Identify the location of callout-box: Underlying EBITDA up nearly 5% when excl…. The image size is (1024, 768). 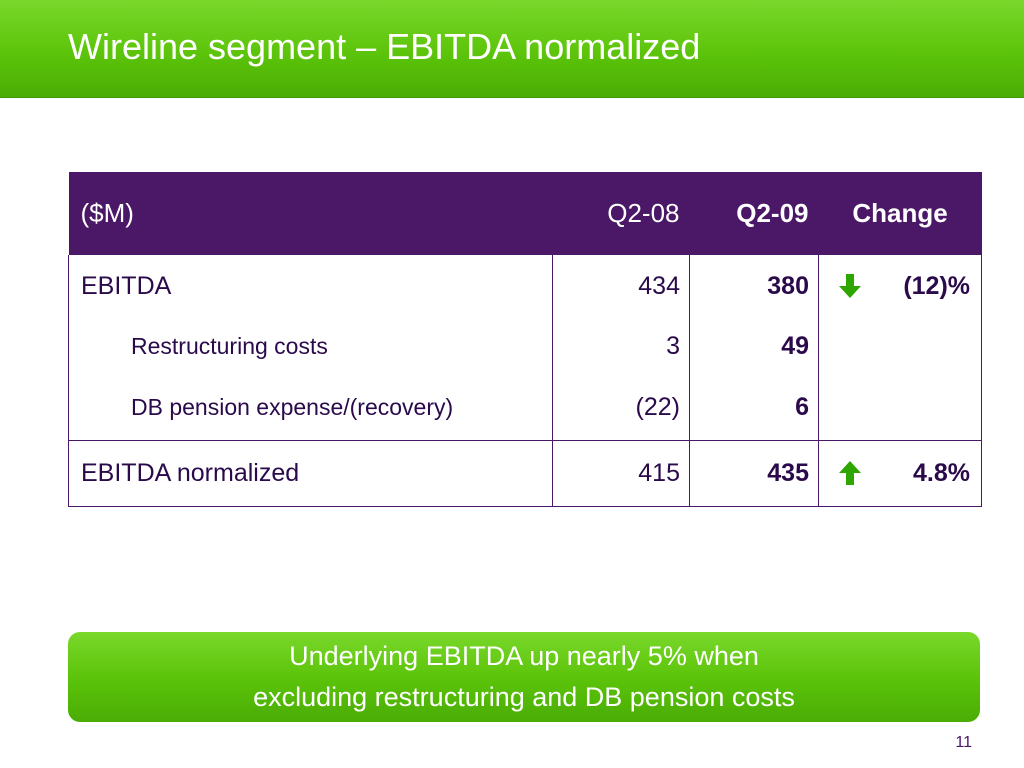
(524, 677).